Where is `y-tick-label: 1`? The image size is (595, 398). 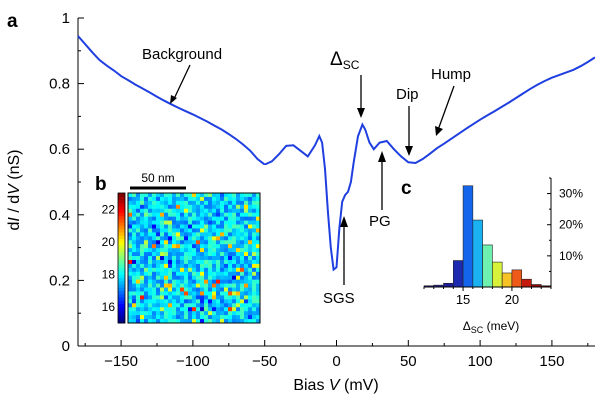
y-tick-label: 1 is located at coordinates (66, 18).